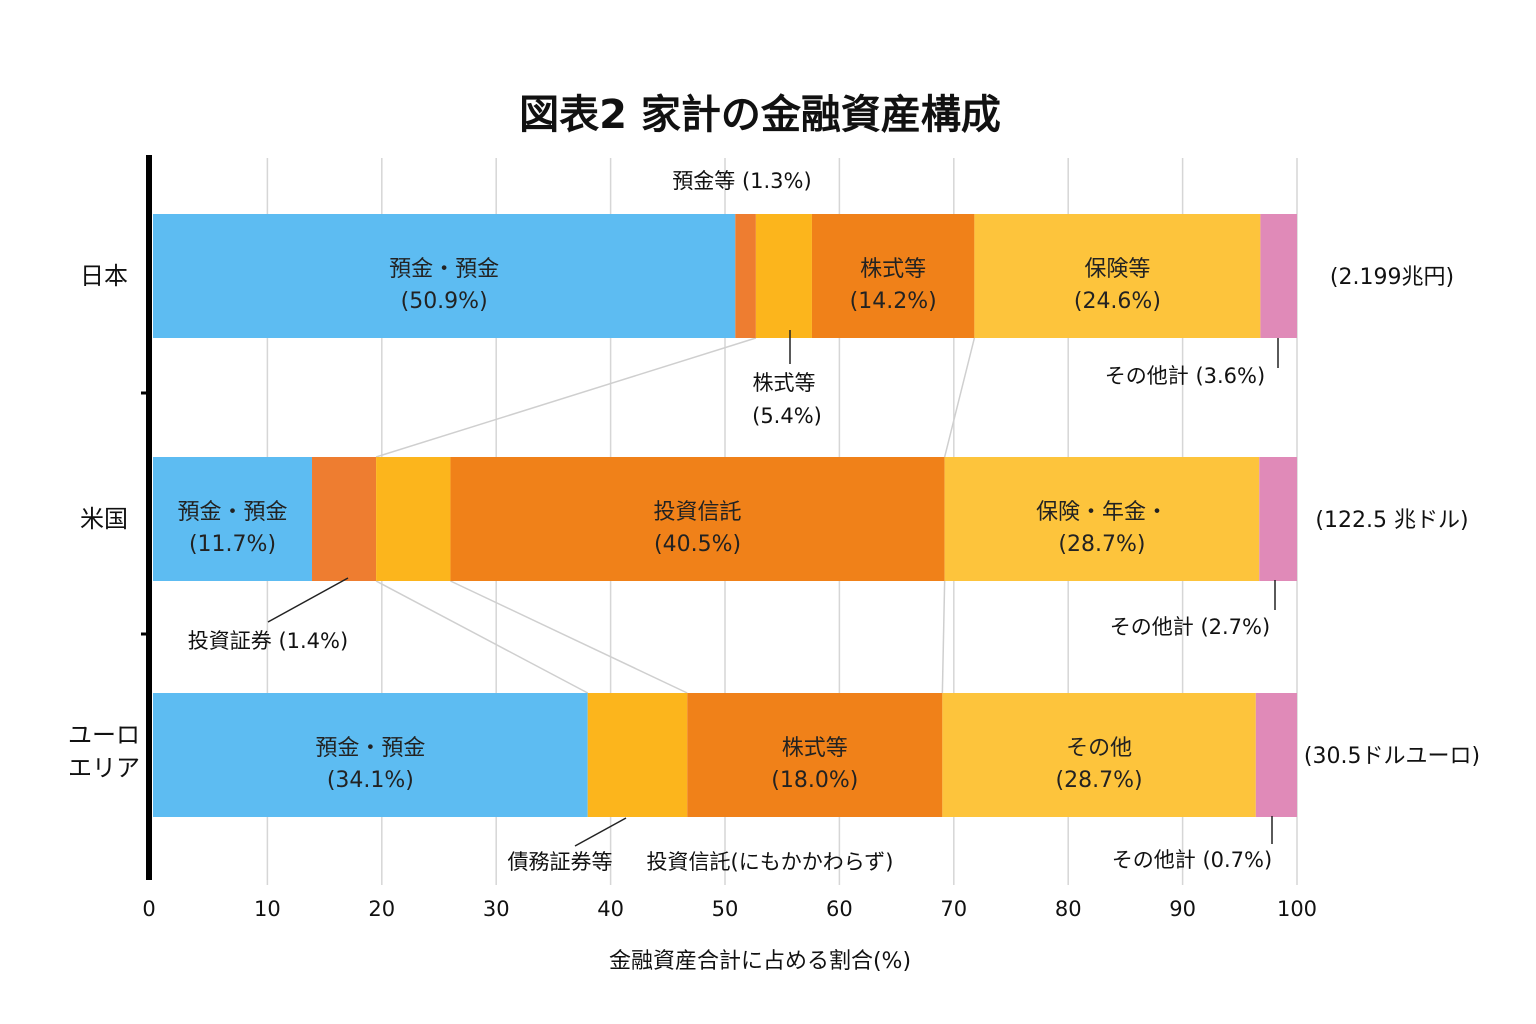 The image size is (1536, 1024). I want to click on segment-value-label: (34.1%), so click(370, 780).